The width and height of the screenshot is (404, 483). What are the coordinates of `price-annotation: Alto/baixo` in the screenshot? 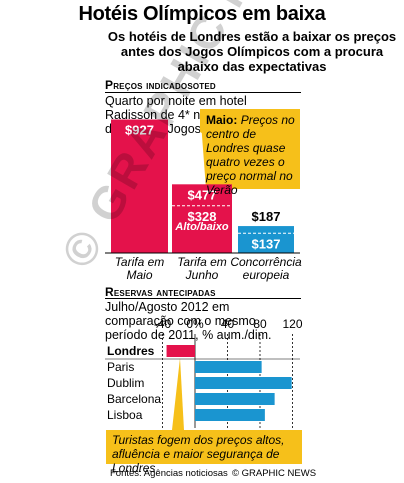 It's located at (201, 227).